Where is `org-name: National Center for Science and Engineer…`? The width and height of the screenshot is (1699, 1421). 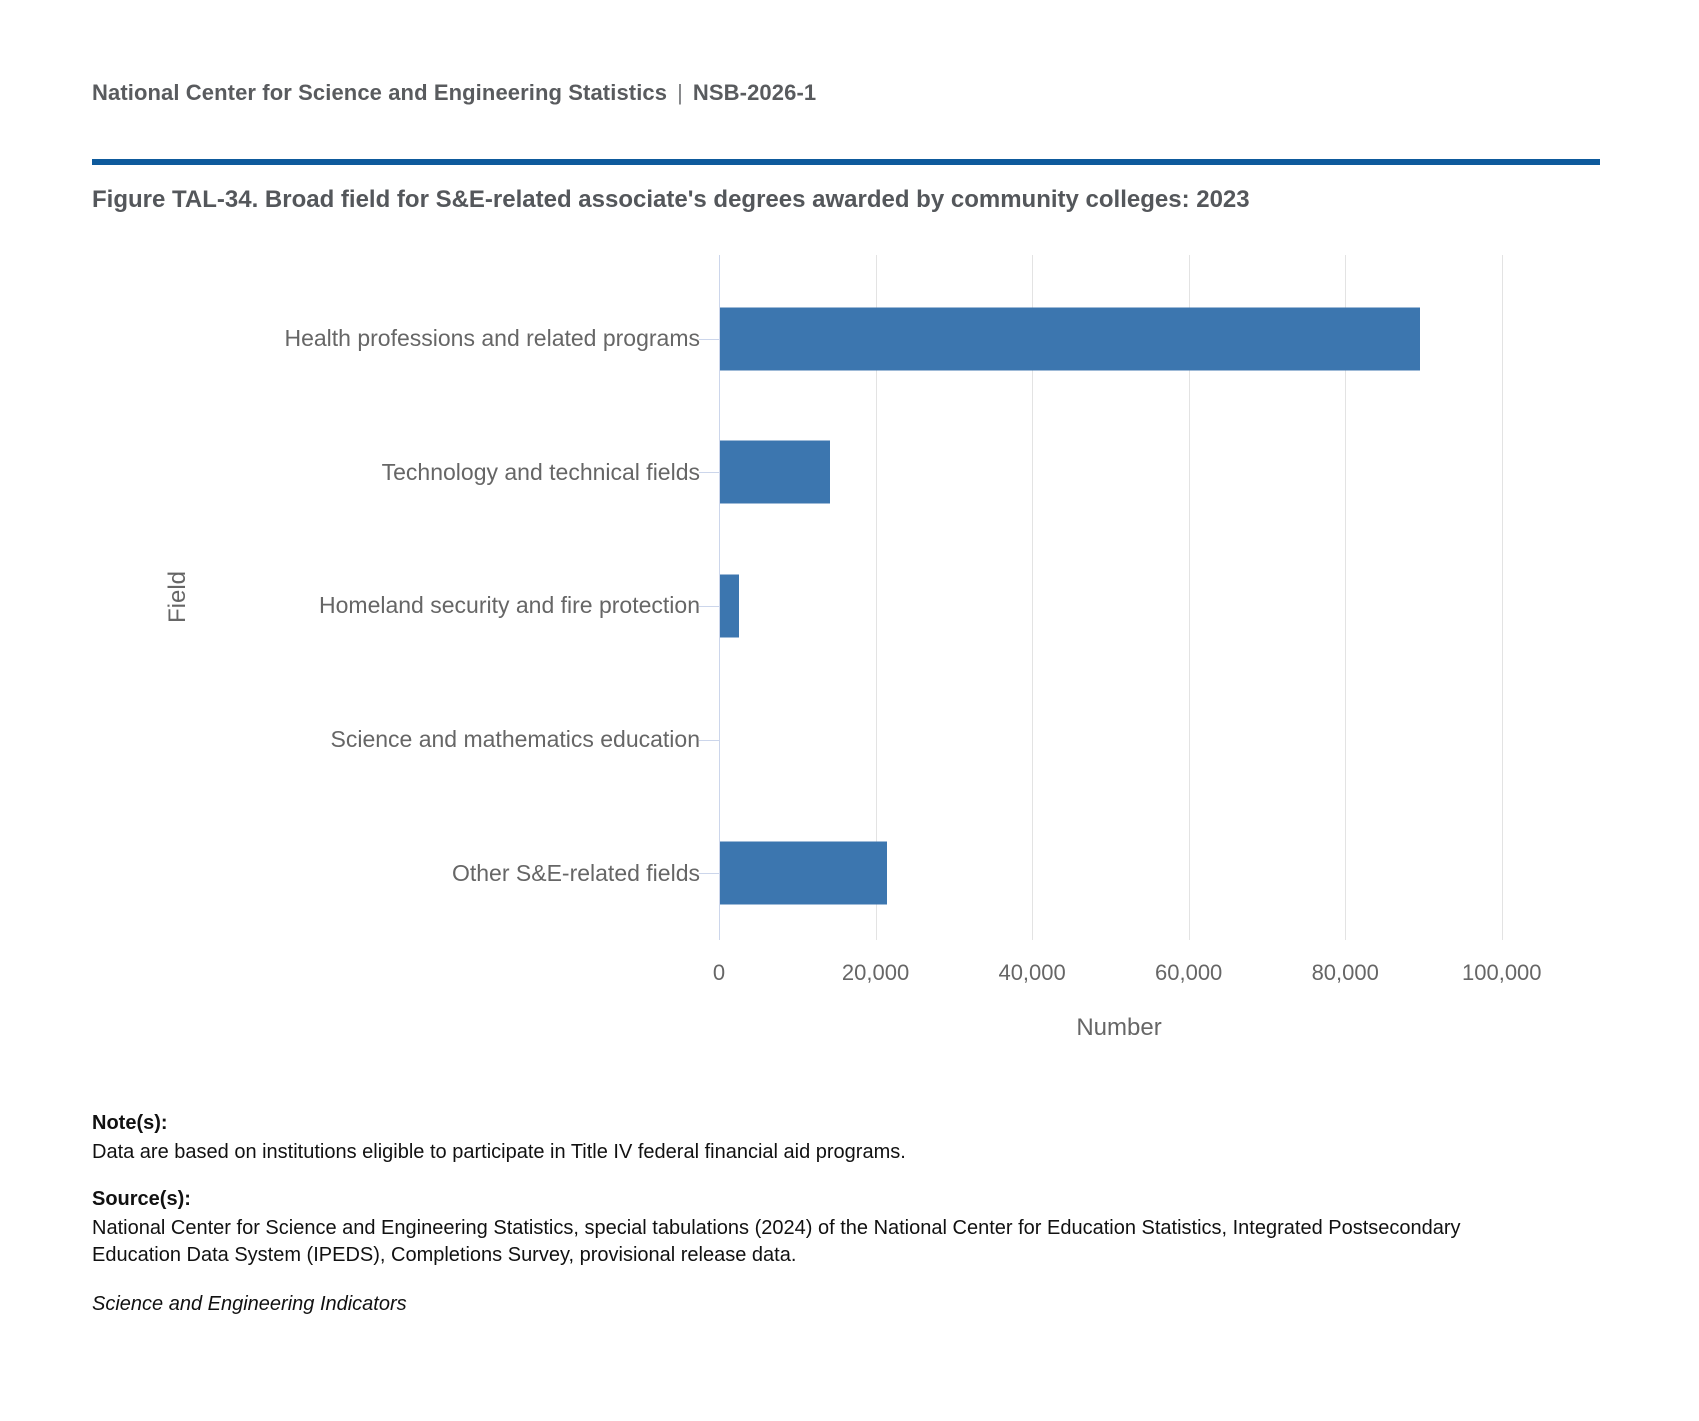 org-name: National Center for Science and Engineer… is located at coordinates (380, 92).